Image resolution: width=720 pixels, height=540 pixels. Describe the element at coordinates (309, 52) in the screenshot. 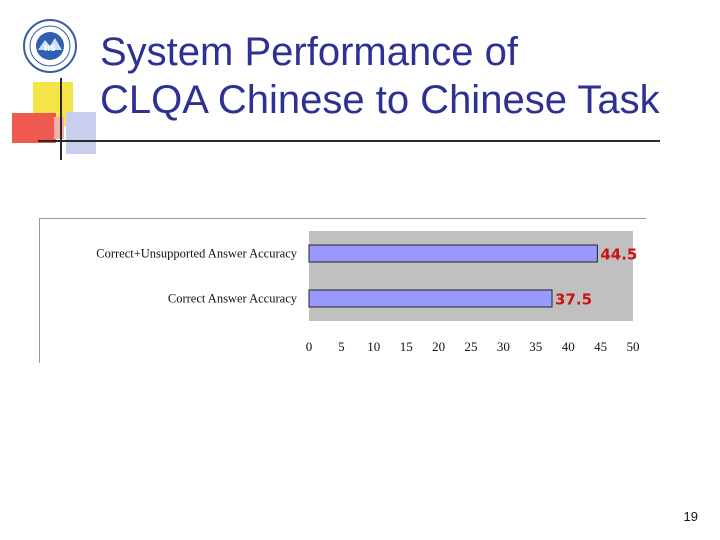

I see `slide-title-line-1: System Performance of` at that location.